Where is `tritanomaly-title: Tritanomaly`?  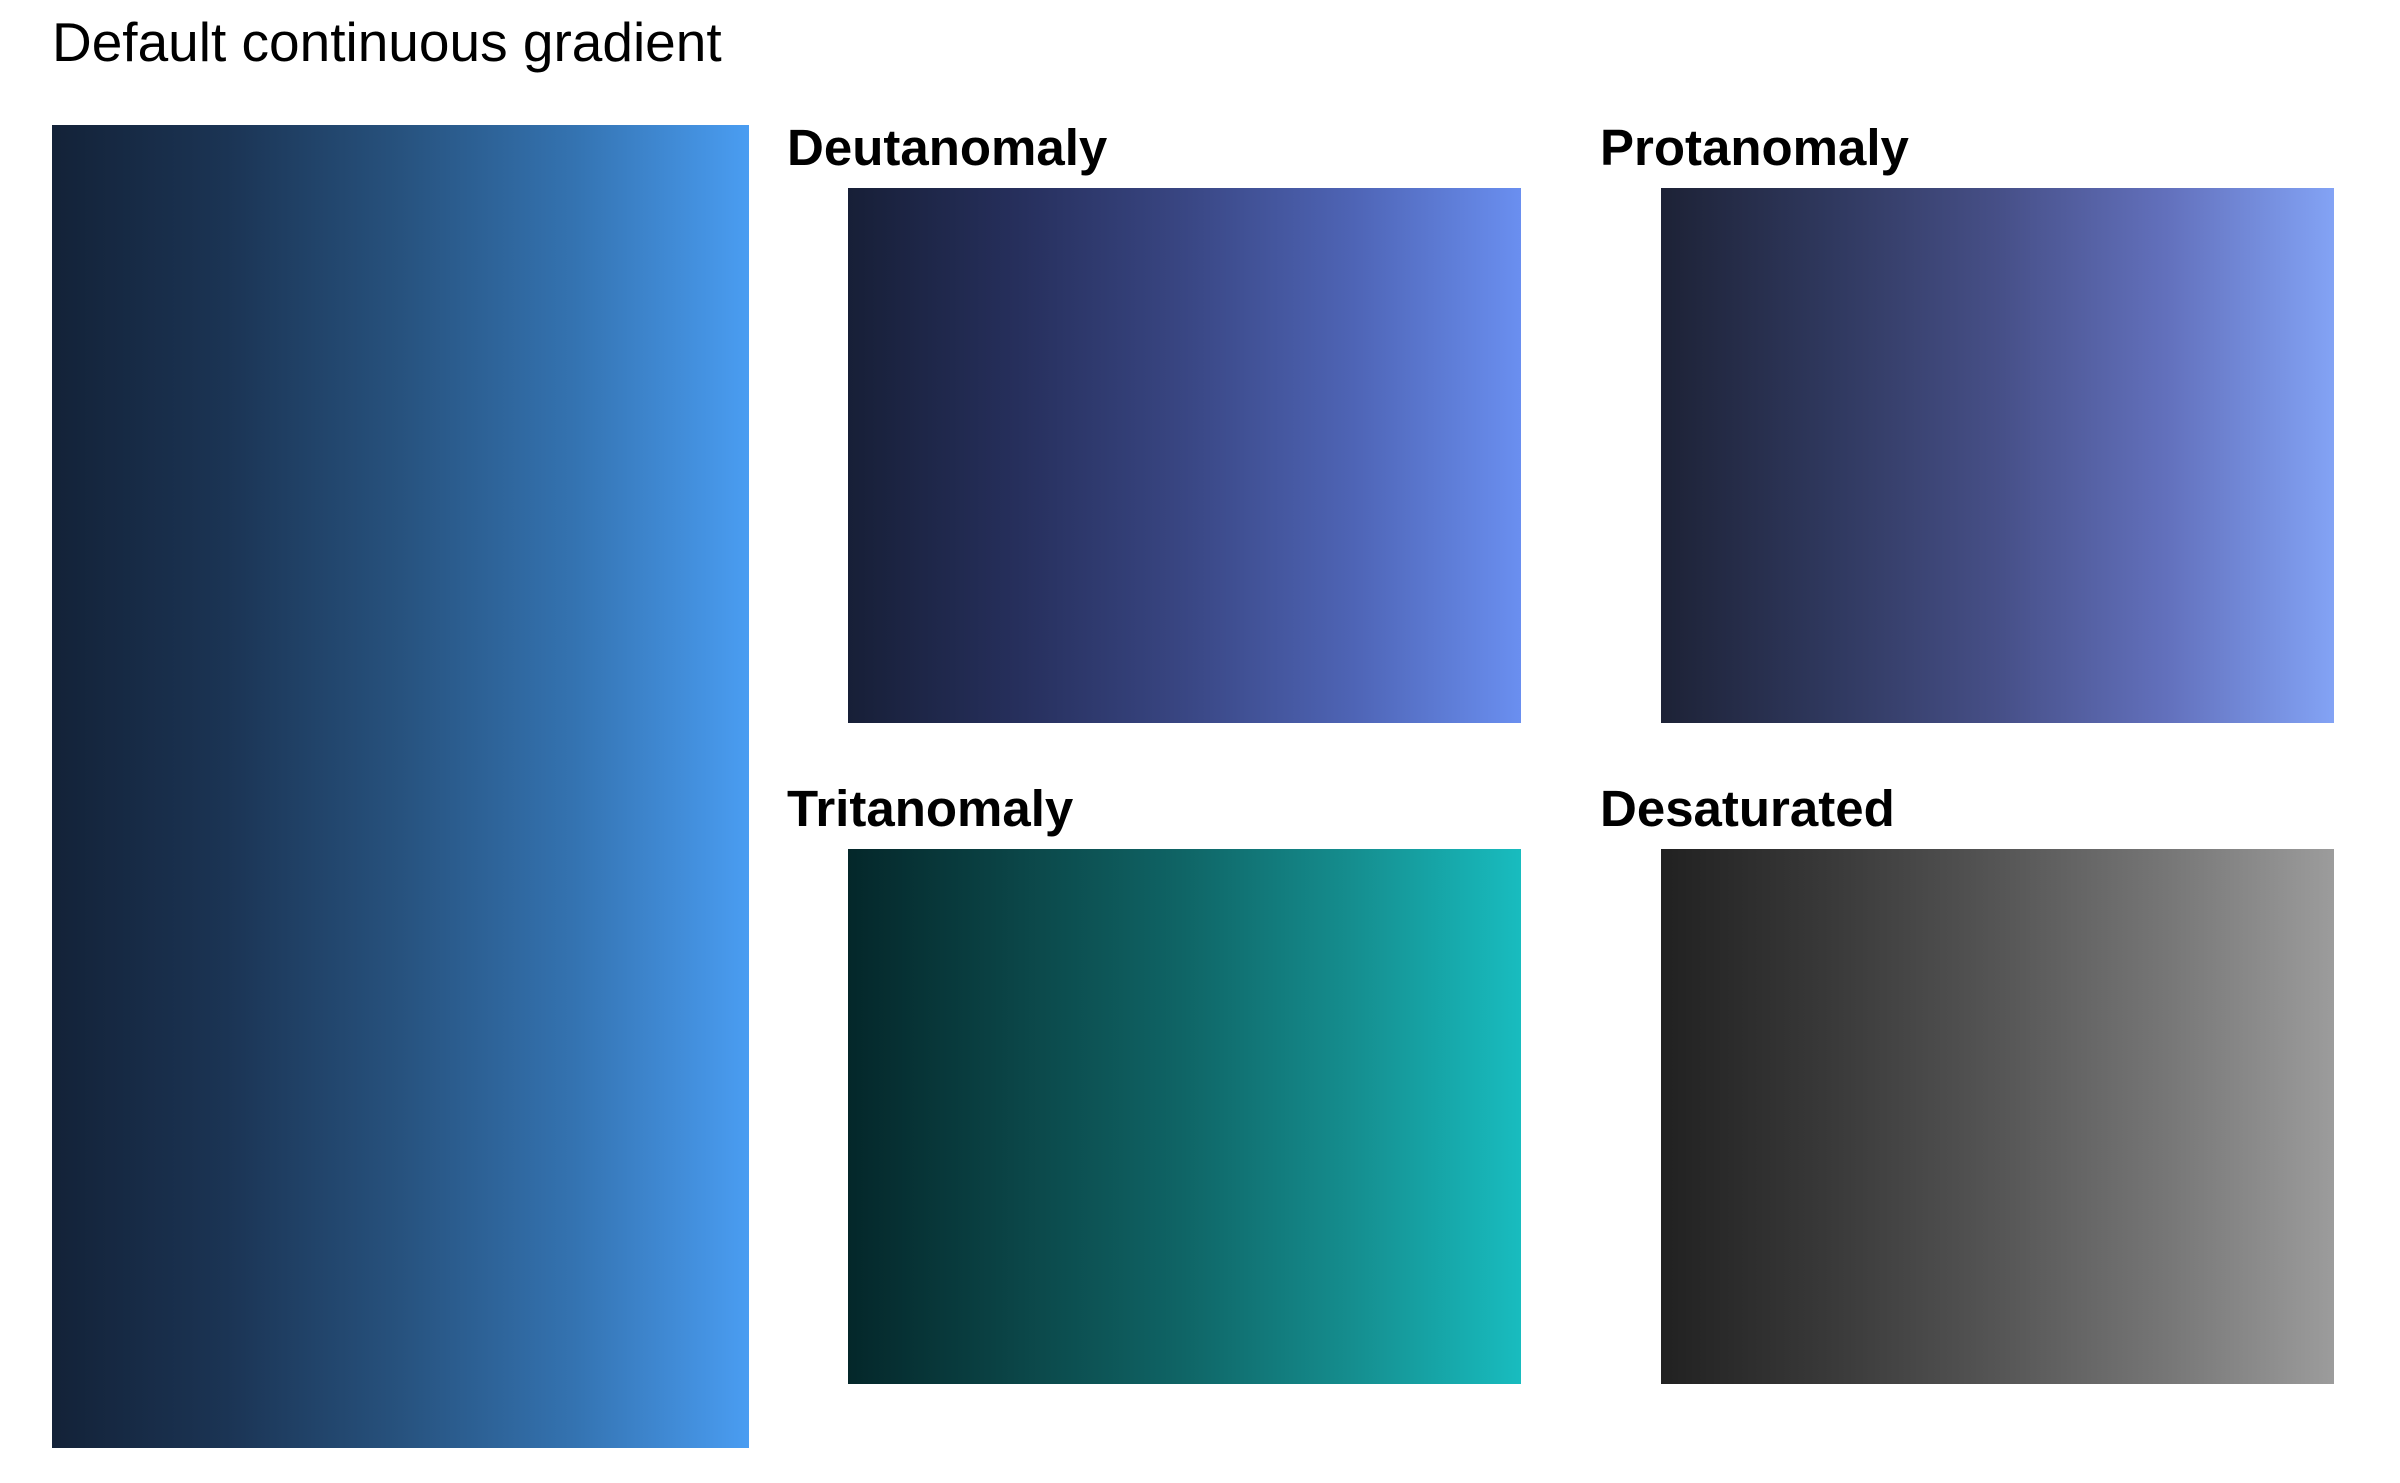 tritanomaly-title: Tritanomaly is located at coordinates (930, 808).